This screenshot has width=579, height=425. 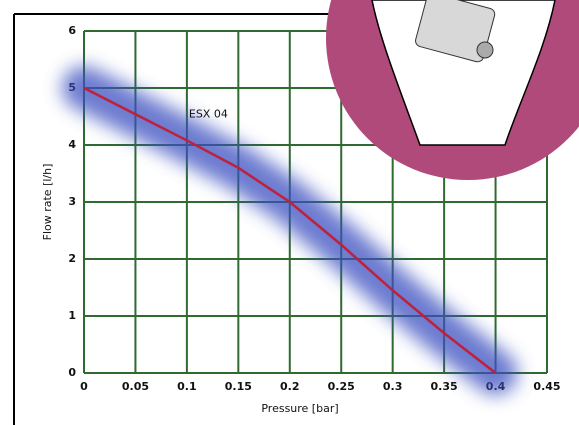 I want to click on y-tick-label: 3, so click(x=72, y=201).